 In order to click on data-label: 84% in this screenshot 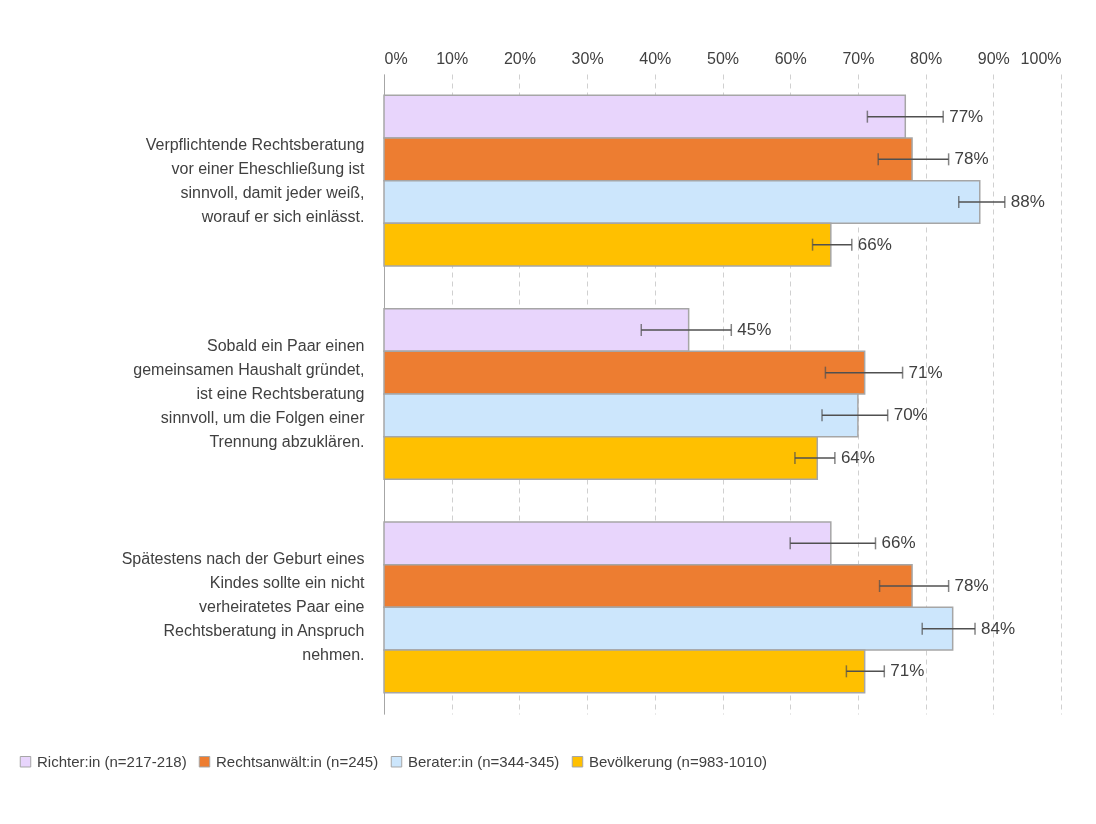, I will do `click(998, 628)`.